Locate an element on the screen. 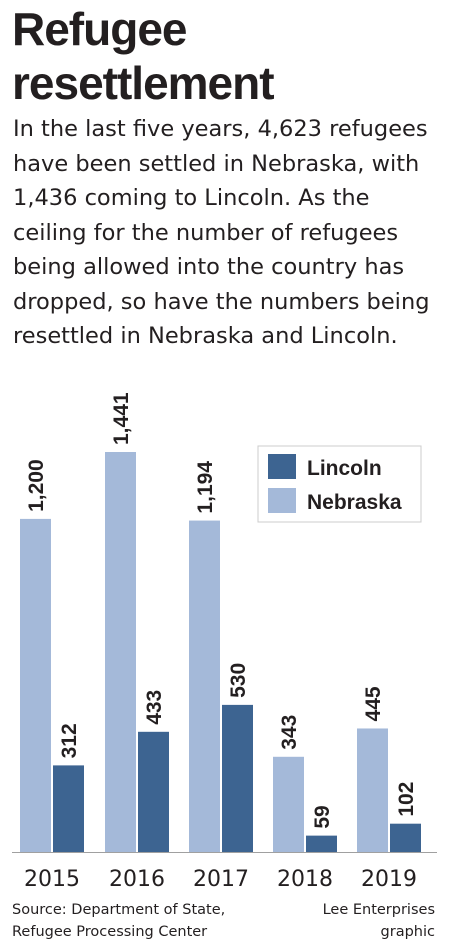  data-label-nebraska-2017: 1,194 is located at coordinates (205, 487).